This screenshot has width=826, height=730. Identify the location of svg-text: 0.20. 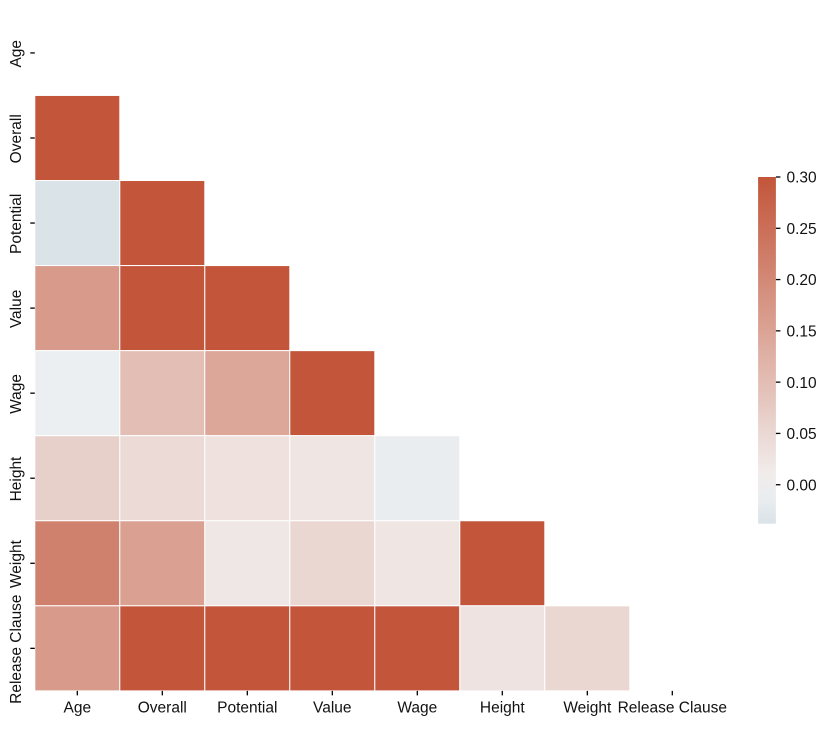
(802, 280).